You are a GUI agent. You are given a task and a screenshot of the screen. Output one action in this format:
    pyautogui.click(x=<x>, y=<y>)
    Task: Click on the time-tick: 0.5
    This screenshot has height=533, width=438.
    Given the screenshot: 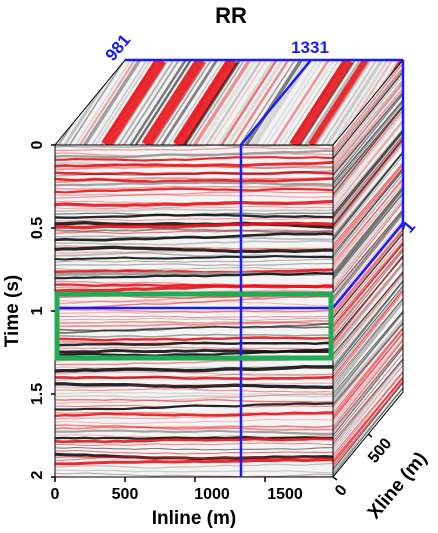 What is the action you would take?
    pyautogui.click(x=37, y=228)
    